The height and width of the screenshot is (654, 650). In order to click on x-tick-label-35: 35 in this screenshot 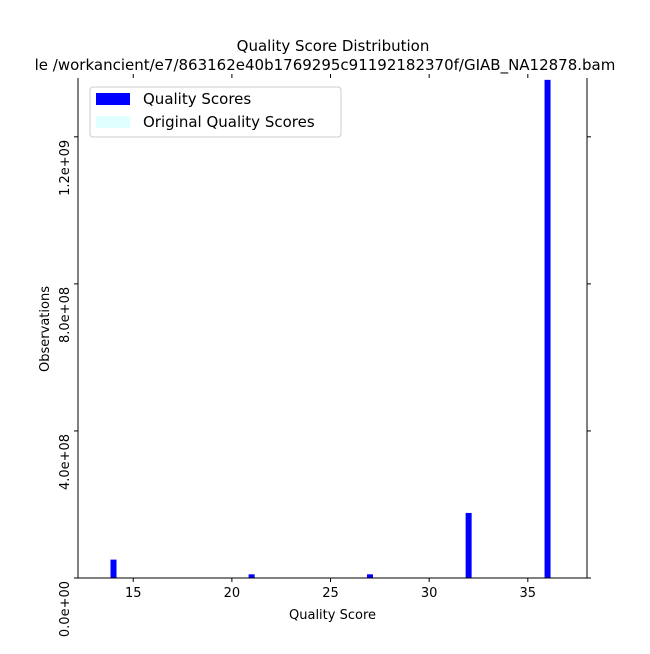, I will do `click(528, 593)`.